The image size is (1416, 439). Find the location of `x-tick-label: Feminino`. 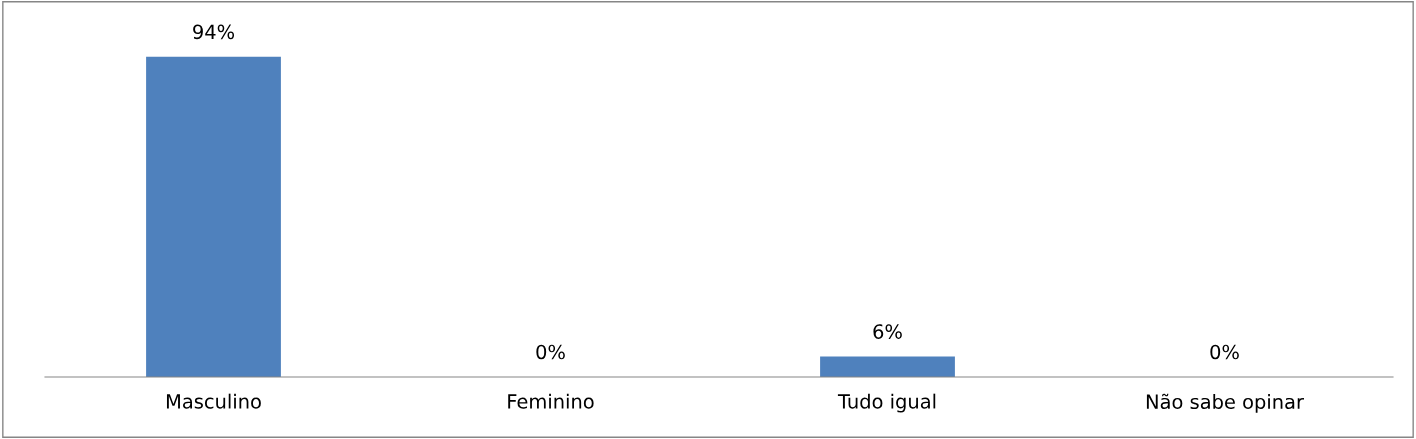

x-tick-label: Feminino is located at coordinates (551, 401).